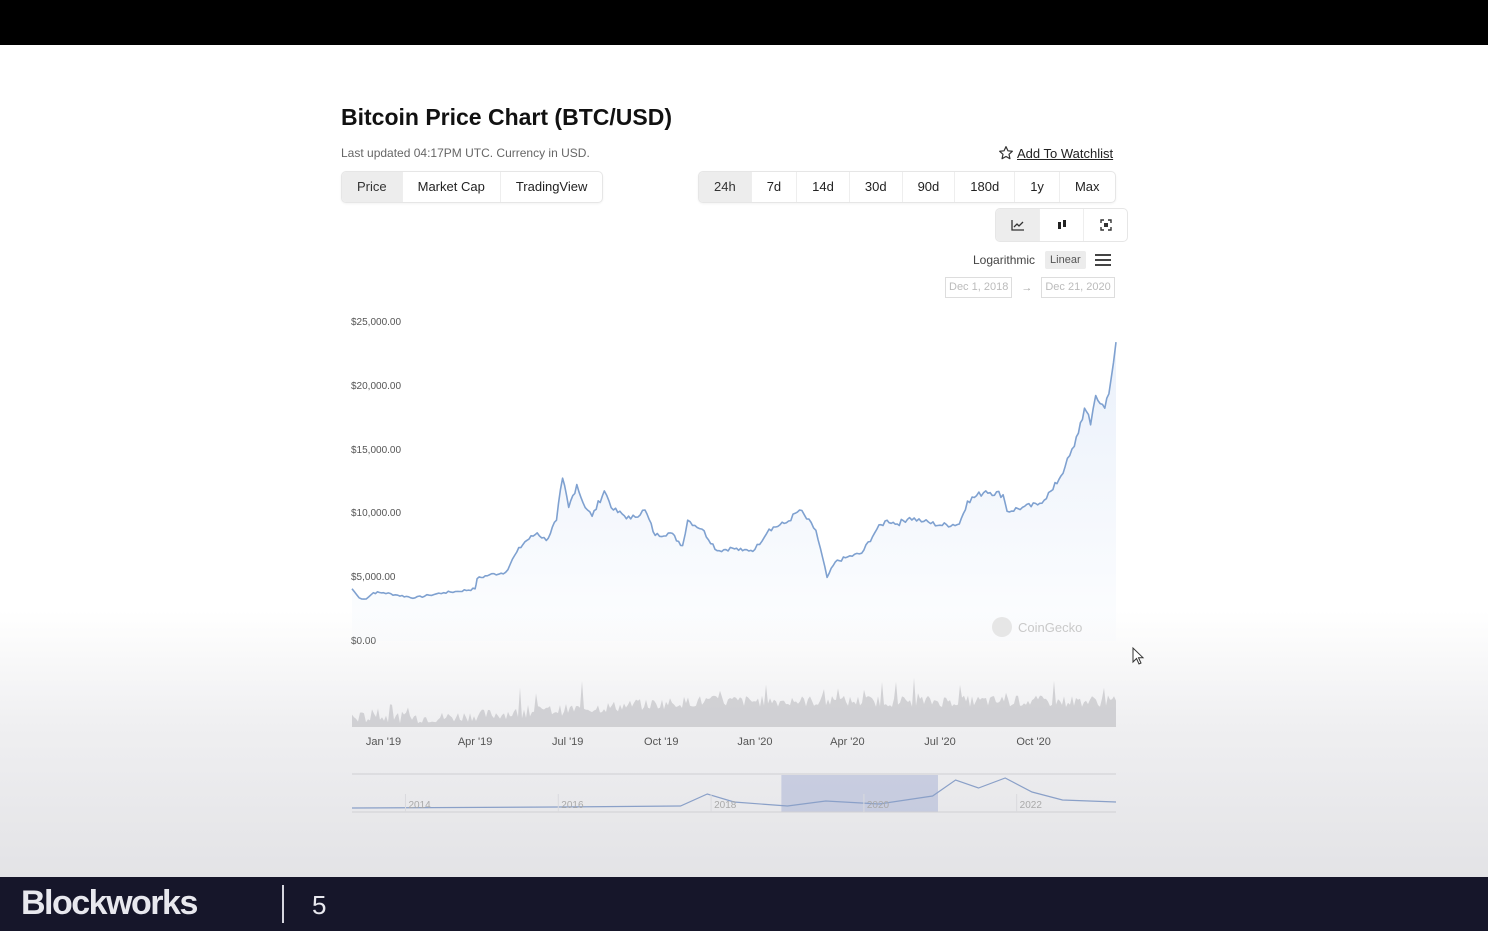 The height and width of the screenshot is (931, 1488). What do you see at coordinates (376, 450) in the screenshot?
I see `y-tick-label: $15,000.00` at bounding box center [376, 450].